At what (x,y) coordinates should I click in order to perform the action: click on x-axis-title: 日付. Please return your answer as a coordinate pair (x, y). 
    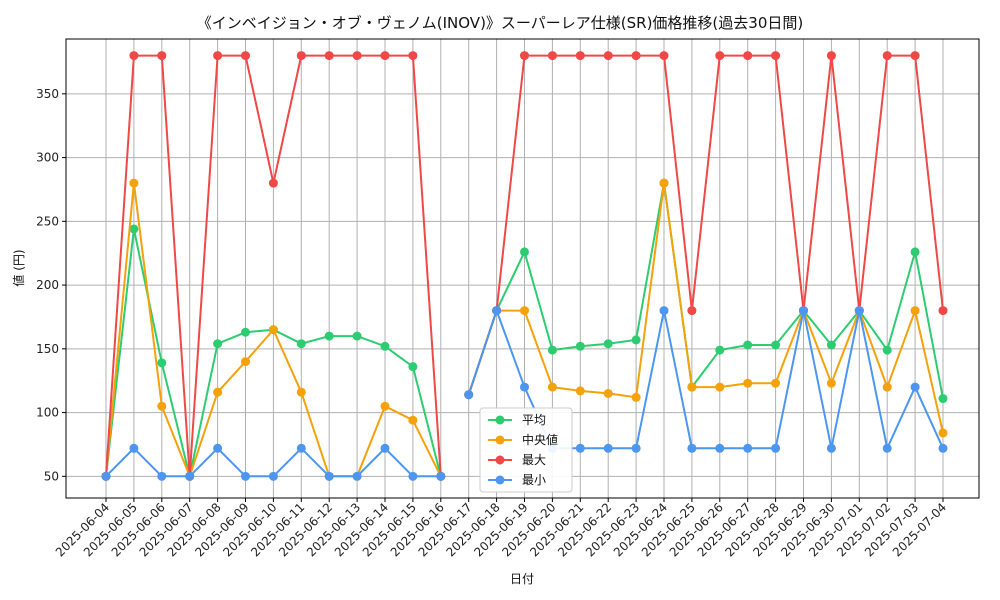
    Looking at the image, I should click on (522, 579).